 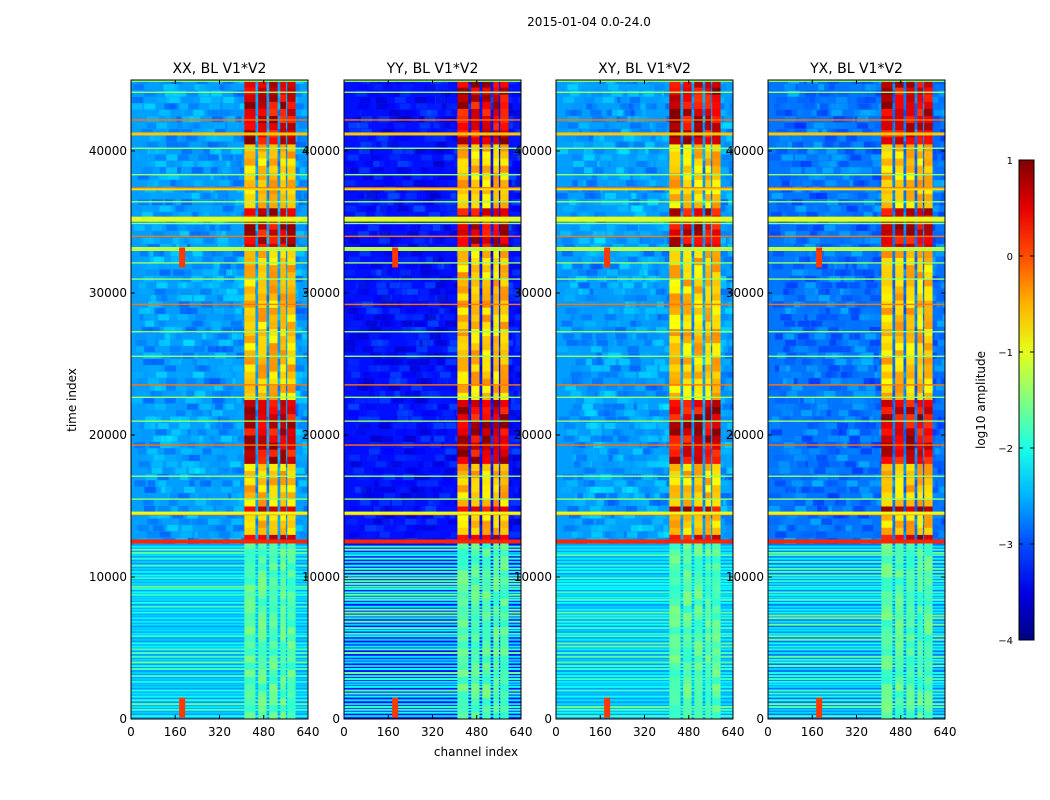 What do you see at coordinates (432, 188) in the screenshot?
I see `rfi-line` at bounding box center [432, 188].